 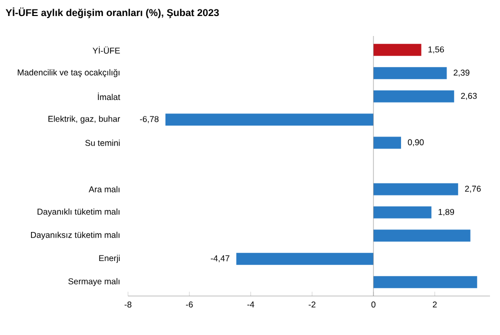 I want to click on data-label: 1,56, so click(x=436, y=50).